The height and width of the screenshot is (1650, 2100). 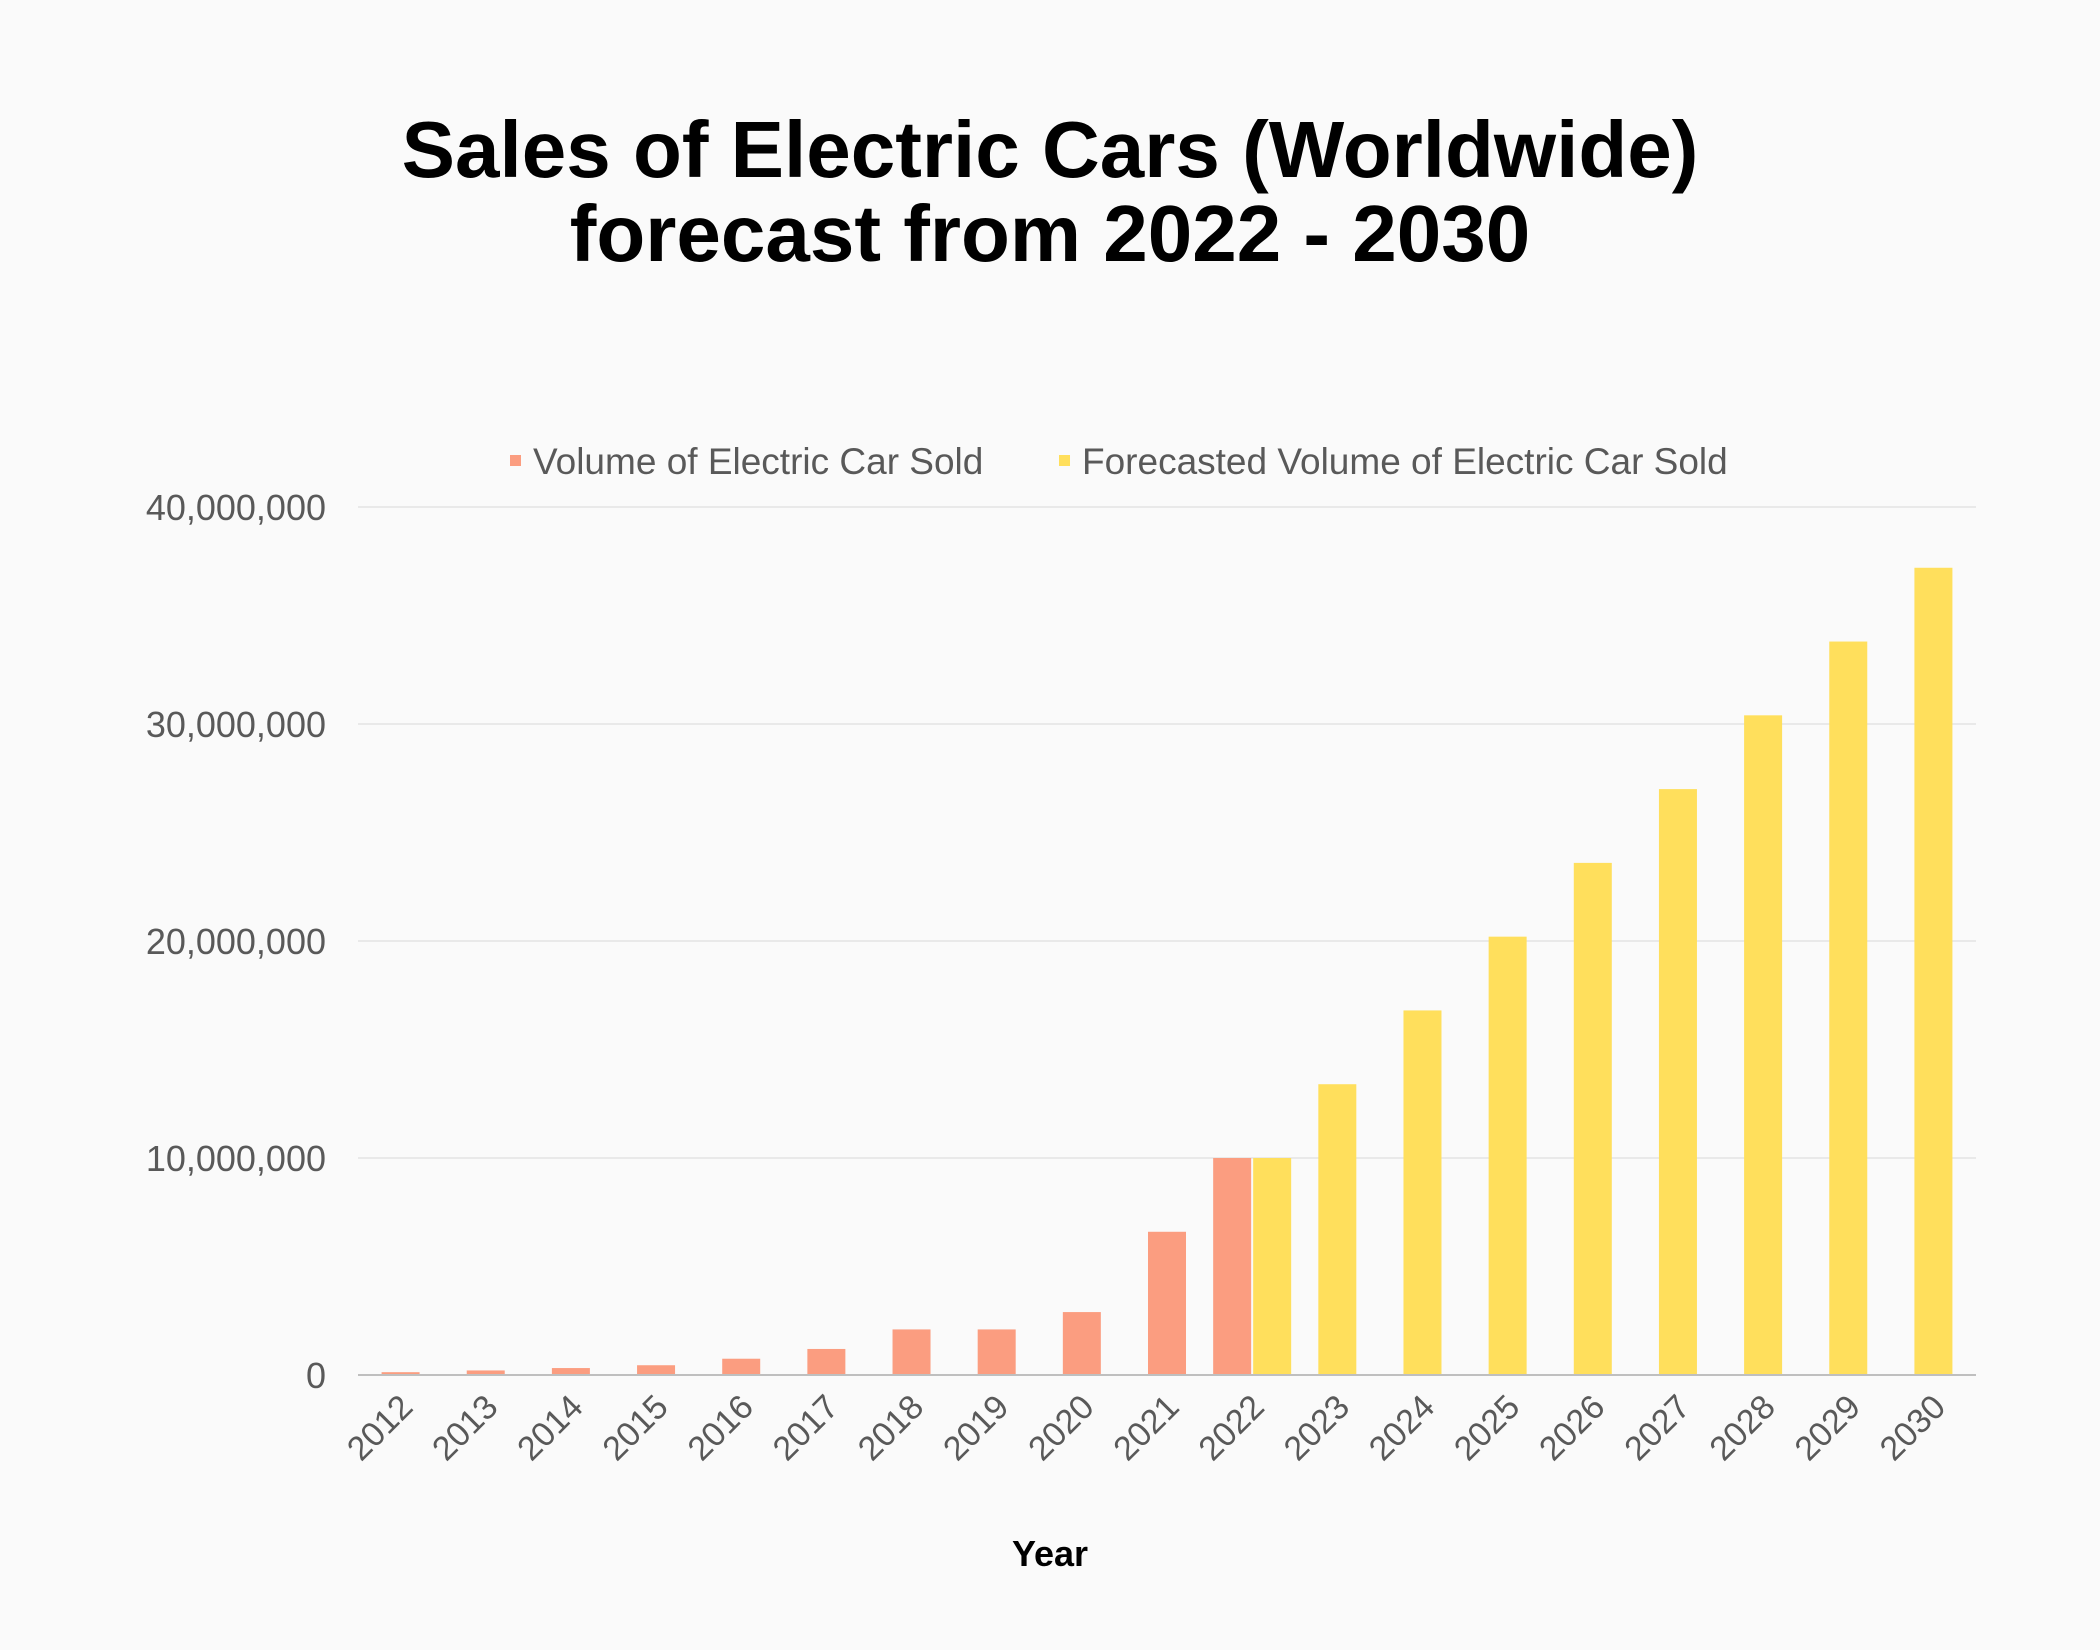 What do you see at coordinates (1913, 1428) in the screenshot?
I see `x-tick-label: 2030` at bounding box center [1913, 1428].